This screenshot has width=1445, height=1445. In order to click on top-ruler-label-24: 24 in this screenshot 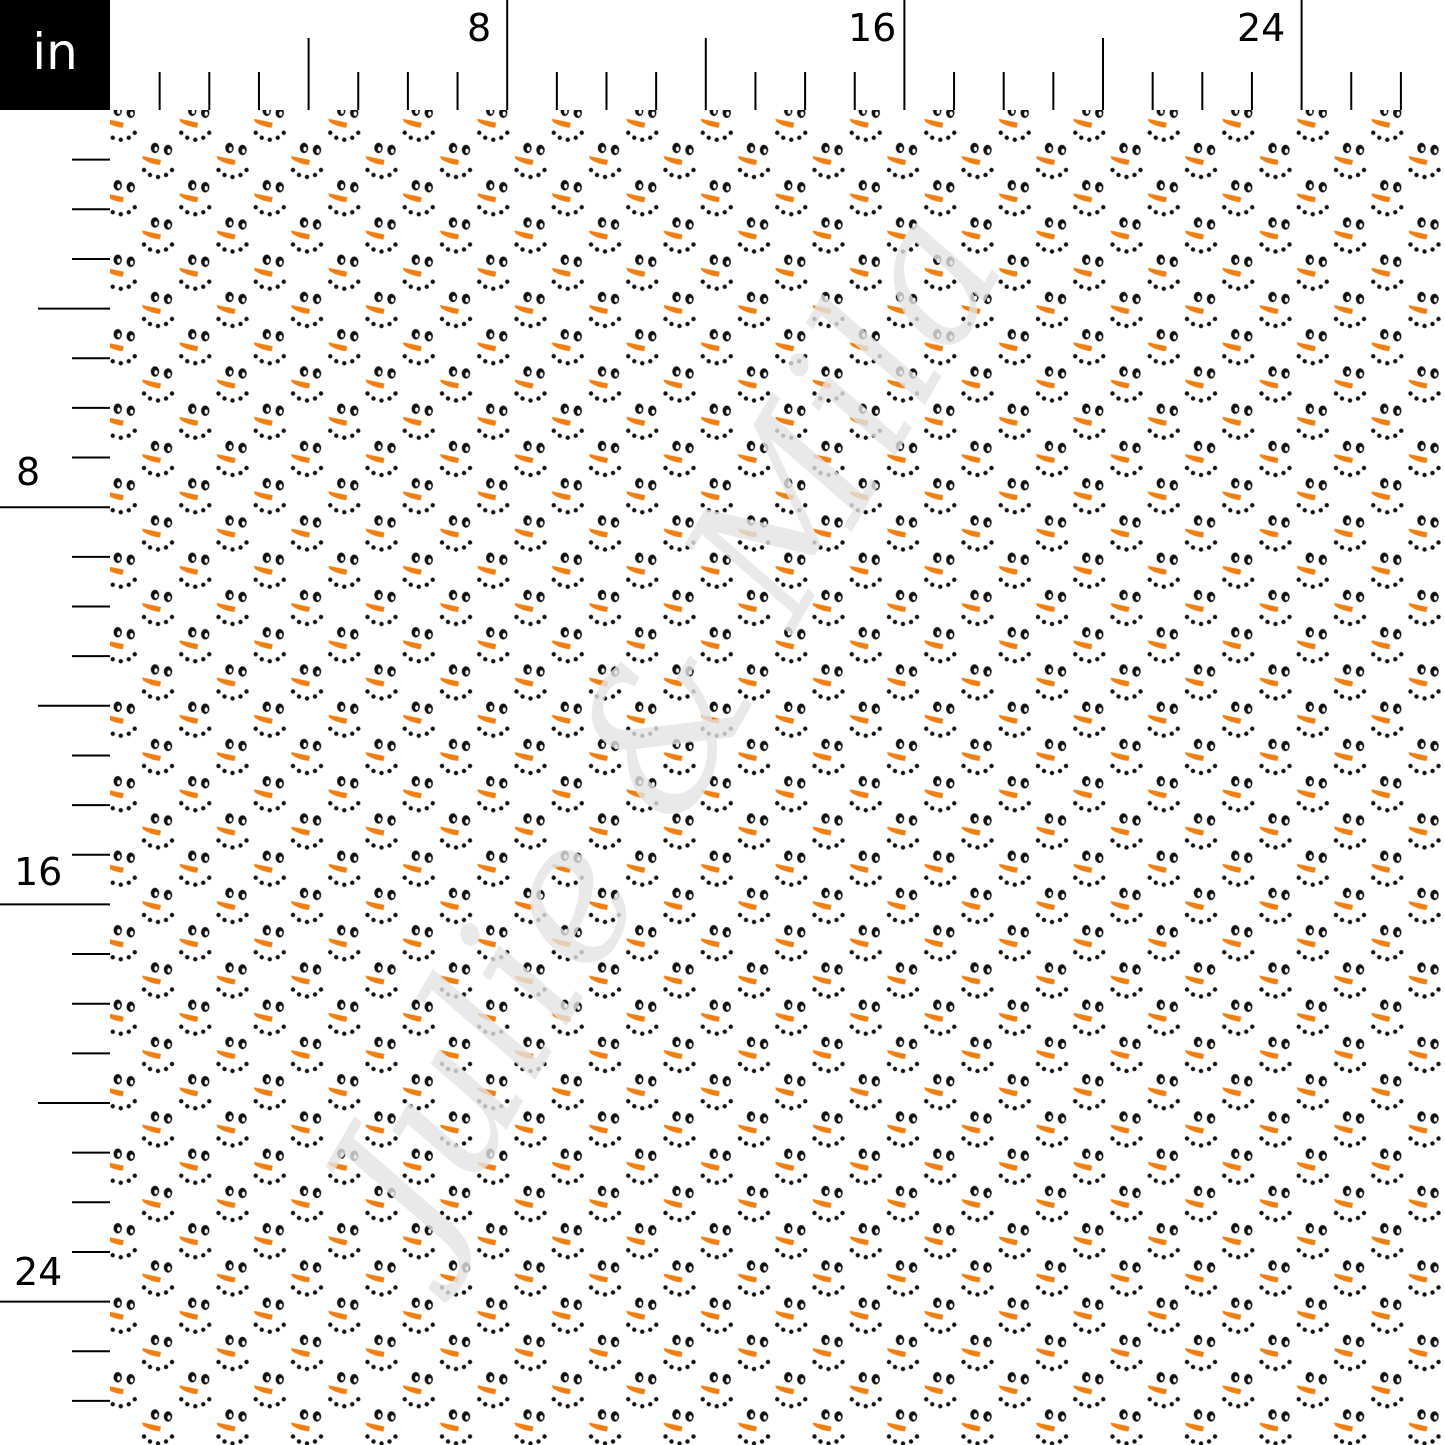, I will do `click(1261, 28)`.